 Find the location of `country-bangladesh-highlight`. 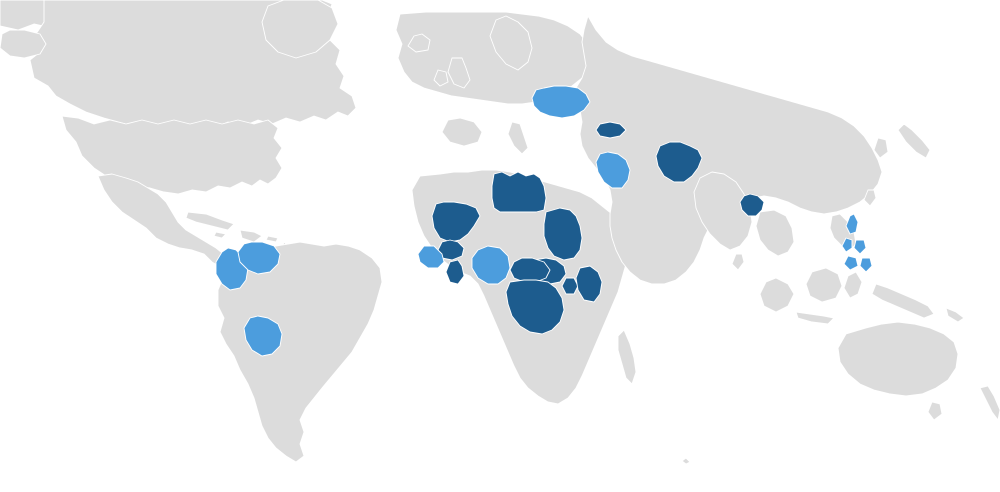

country-bangladesh-highlight is located at coordinates (752, 205).